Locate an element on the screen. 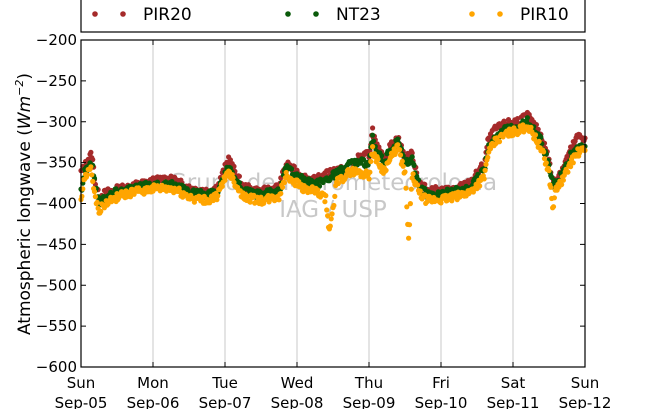  y-tick-label: −500 is located at coordinates (56, 285).